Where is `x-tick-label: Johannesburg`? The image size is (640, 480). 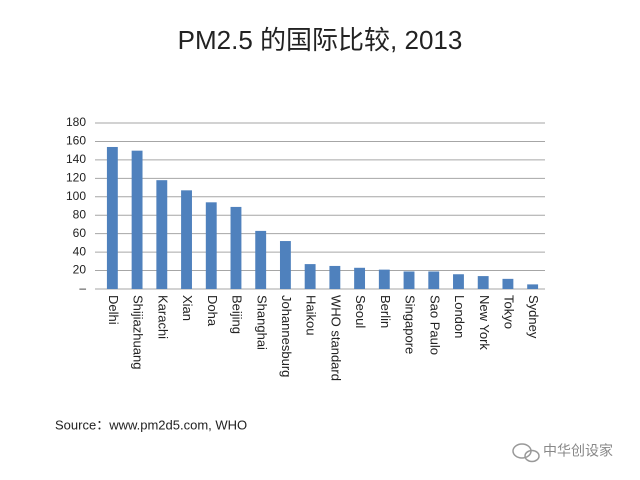 x-tick-label: Johannesburg is located at coordinates (286, 336).